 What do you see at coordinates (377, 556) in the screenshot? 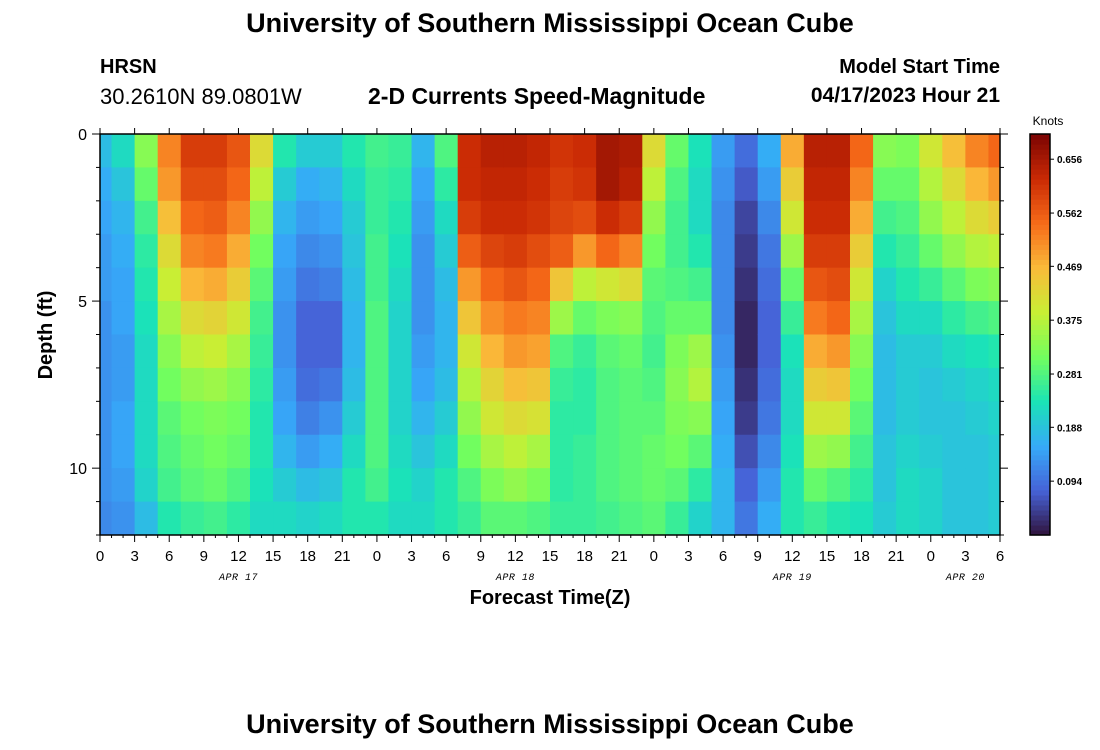
I see `x-tick-label: 0` at bounding box center [377, 556].